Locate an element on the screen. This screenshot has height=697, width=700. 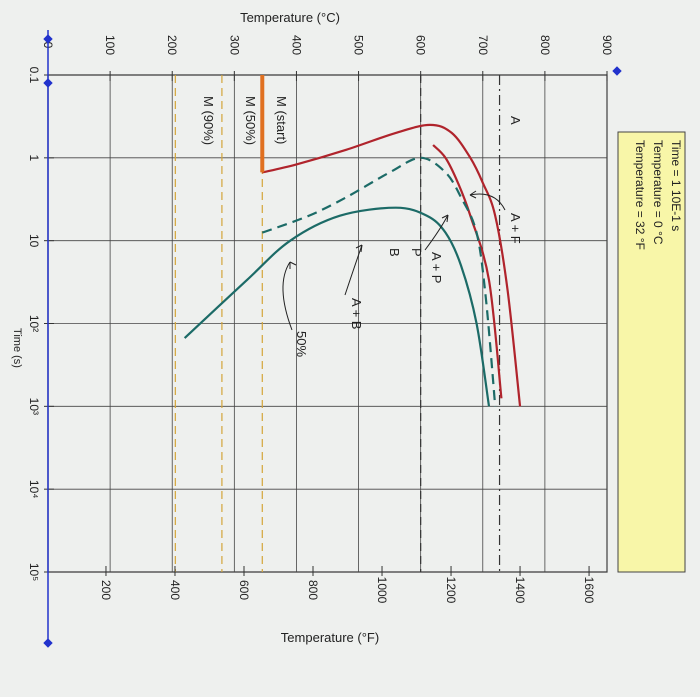
marker-top-right is located at coordinates (617, 71).